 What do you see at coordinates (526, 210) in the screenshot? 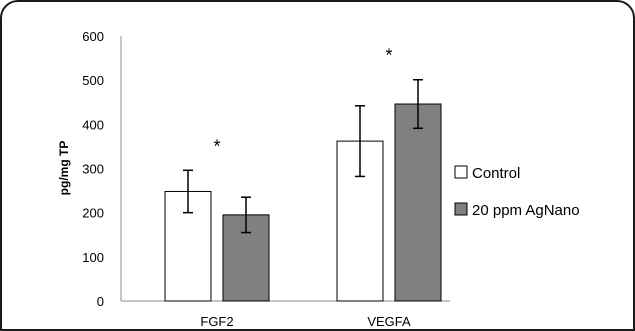
I see `legend-entry: 20 ppm AgNano` at bounding box center [526, 210].